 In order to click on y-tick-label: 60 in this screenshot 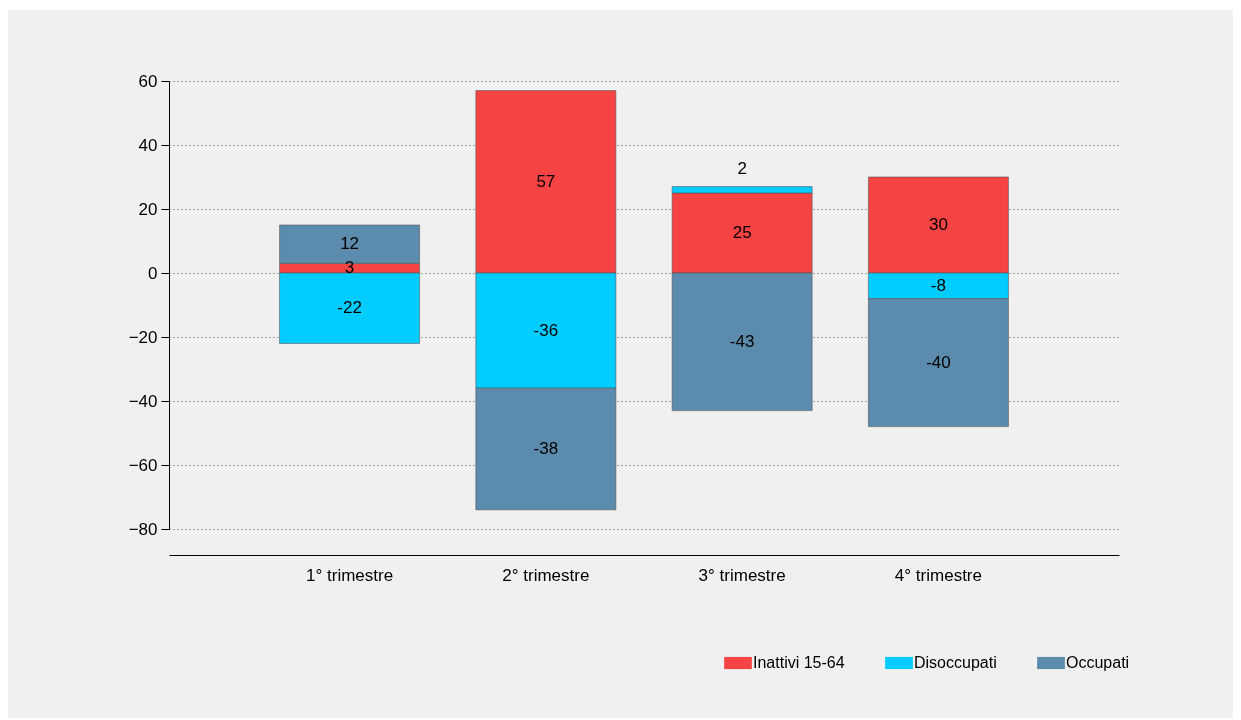, I will do `click(148, 81)`.